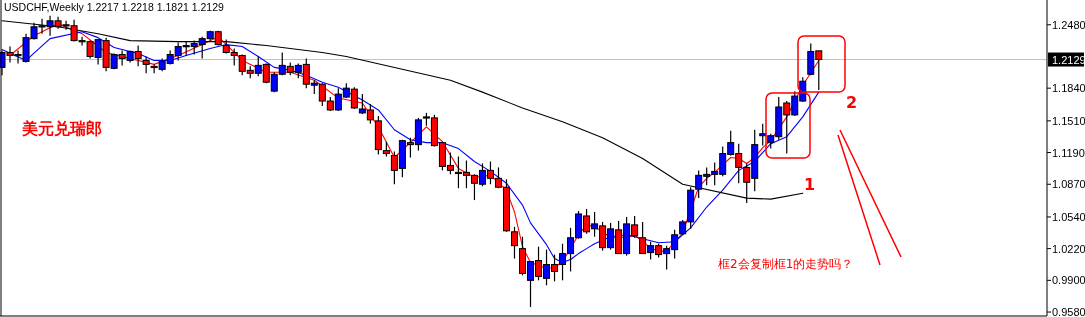 This screenshot has width=1085, height=317. What do you see at coordinates (1068, 24) in the screenshot?
I see `y-tick-label: 1.2480` at bounding box center [1068, 24].